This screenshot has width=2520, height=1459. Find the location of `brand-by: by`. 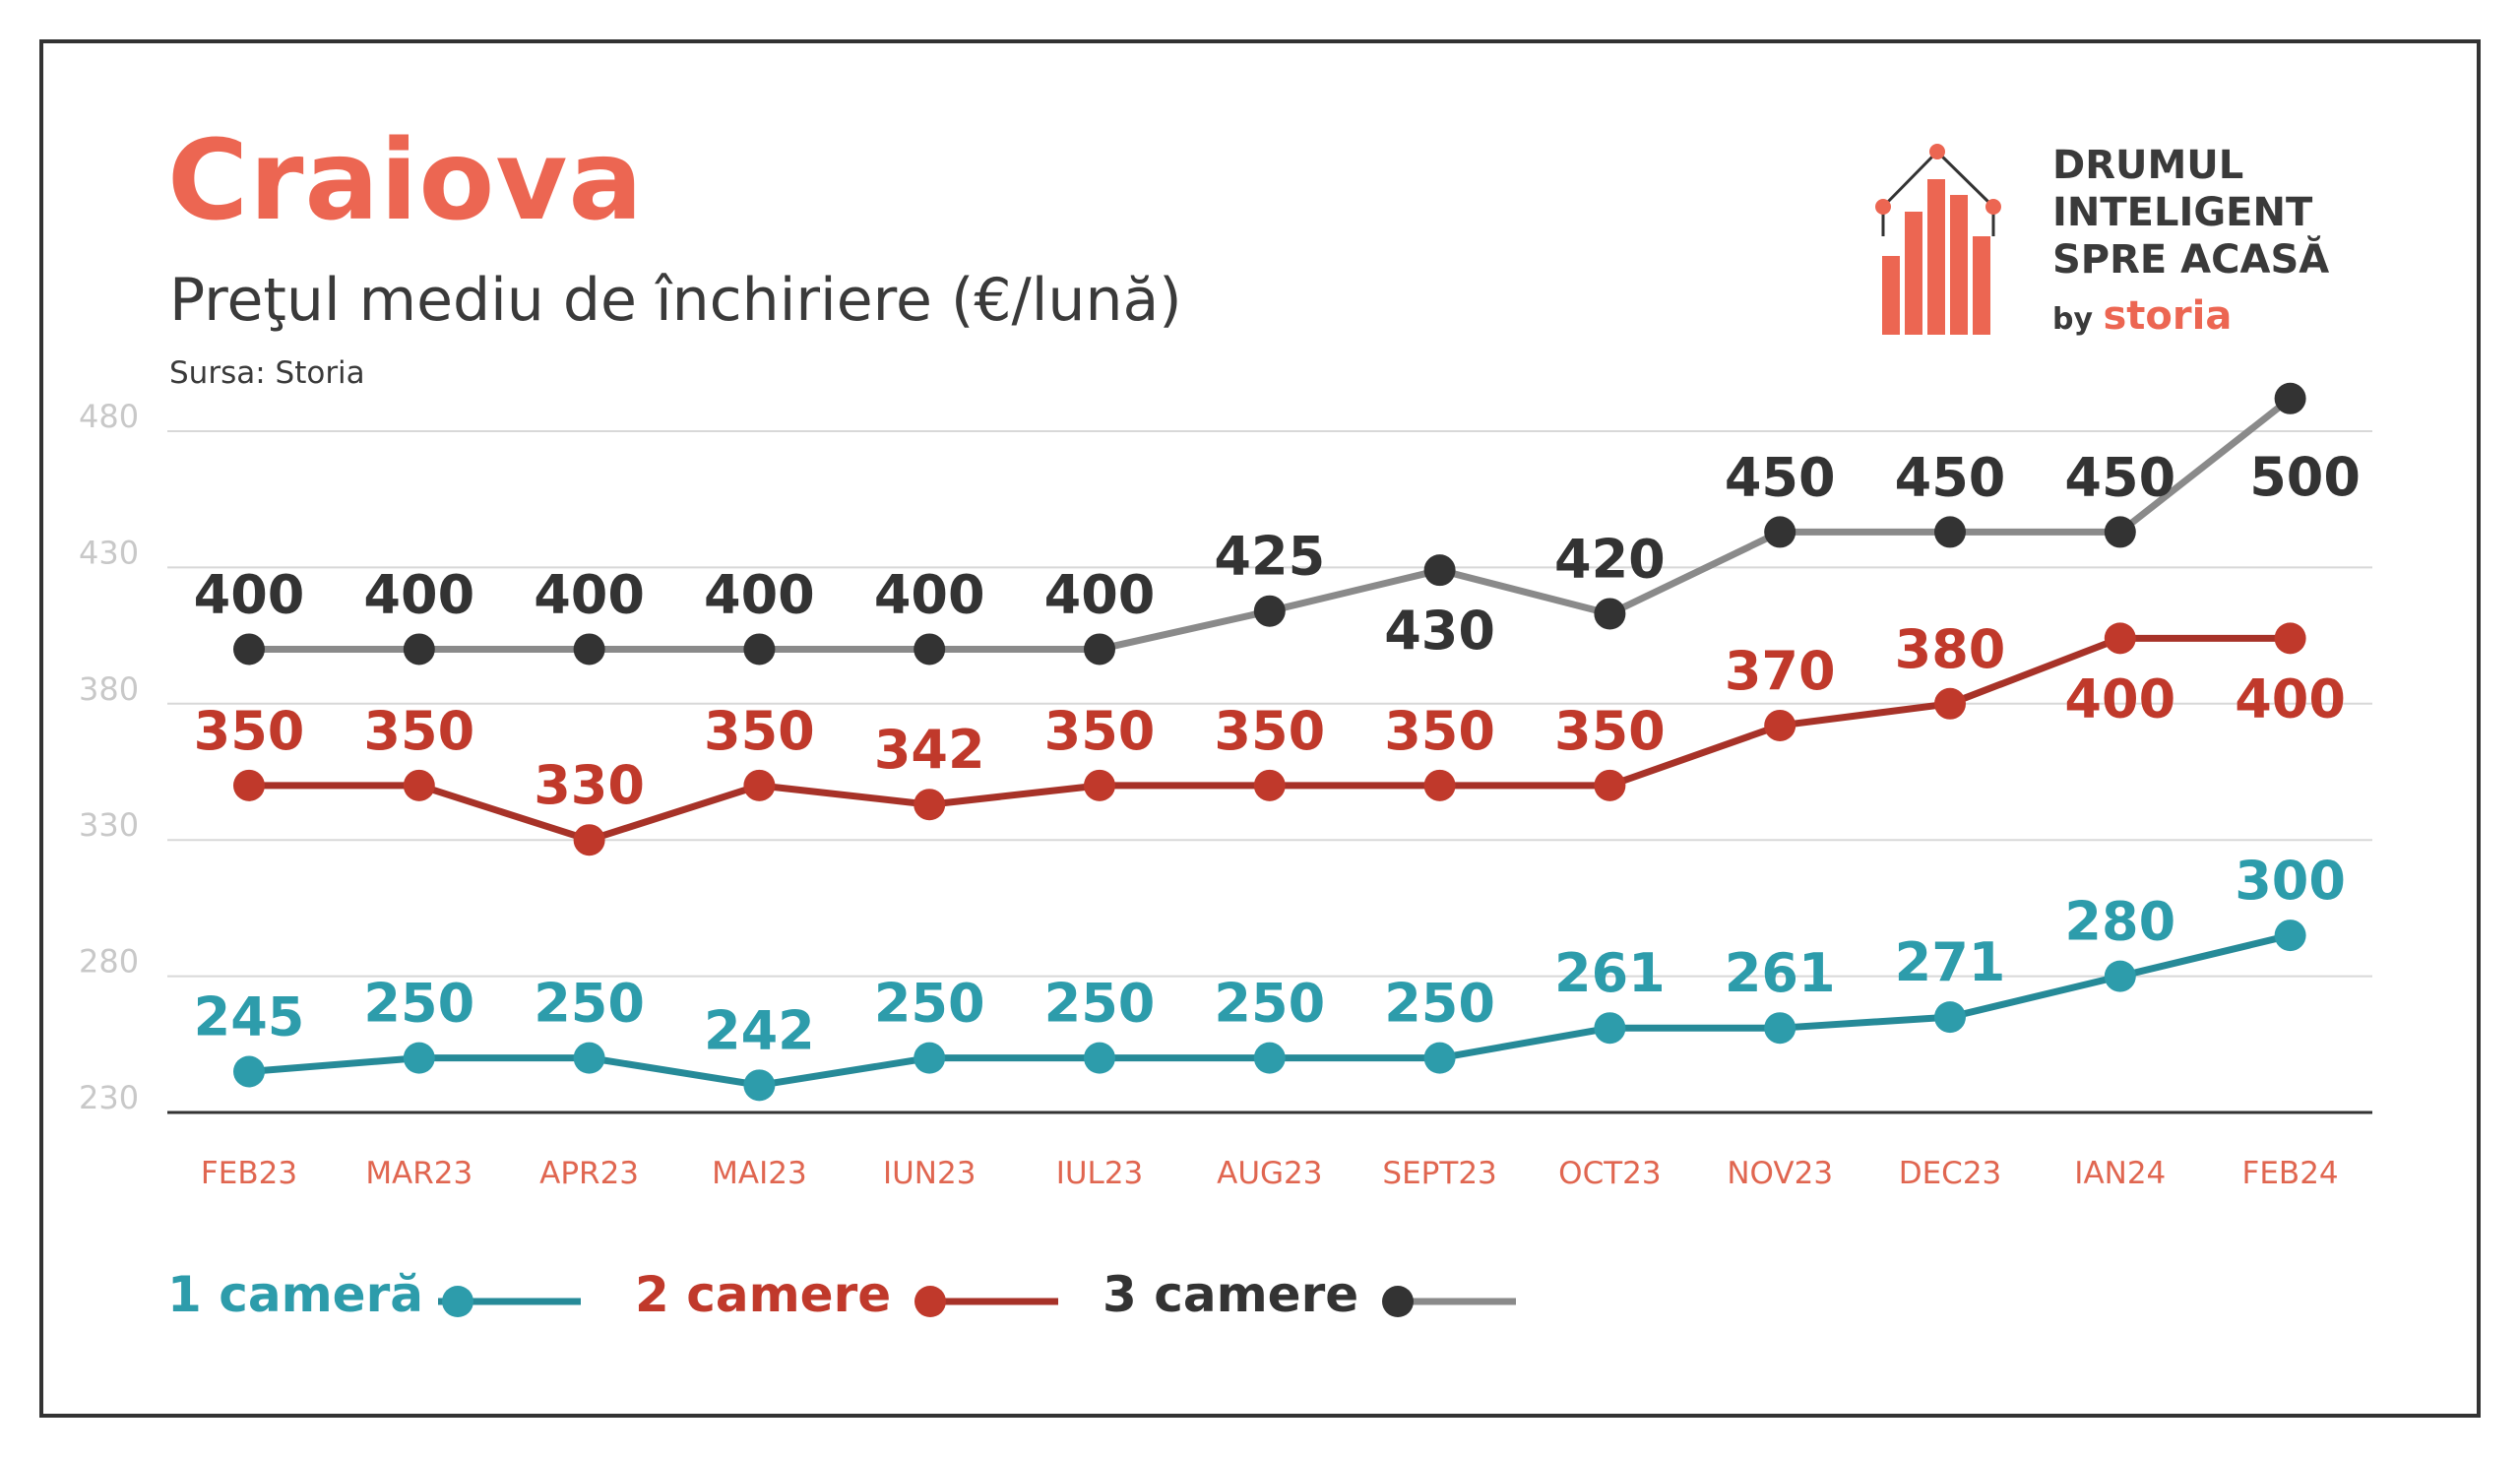

brand-by: by is located at coordinates (2073, 319).